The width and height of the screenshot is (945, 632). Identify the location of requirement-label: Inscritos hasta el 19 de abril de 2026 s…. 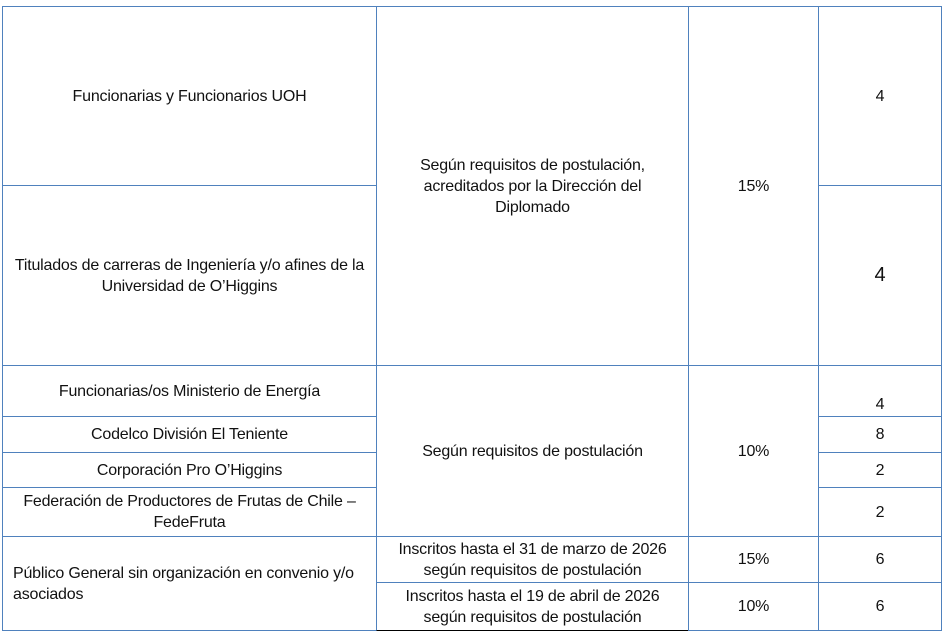
(532, 606).